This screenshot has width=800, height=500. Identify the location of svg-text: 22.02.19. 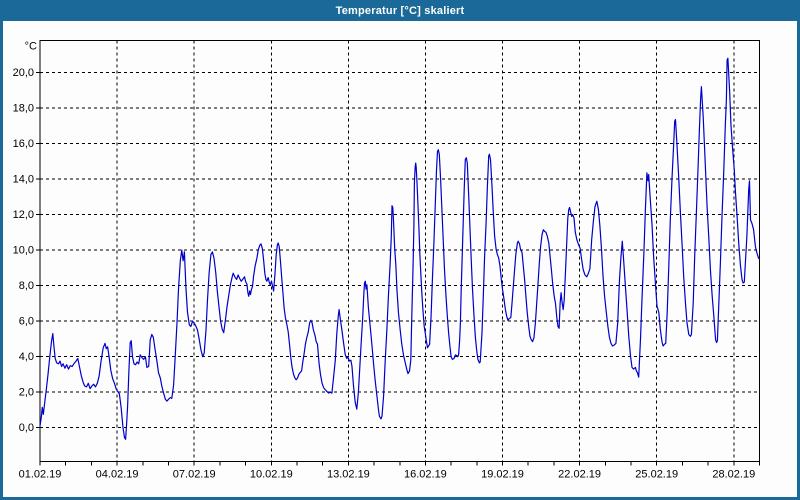
(579, 475).